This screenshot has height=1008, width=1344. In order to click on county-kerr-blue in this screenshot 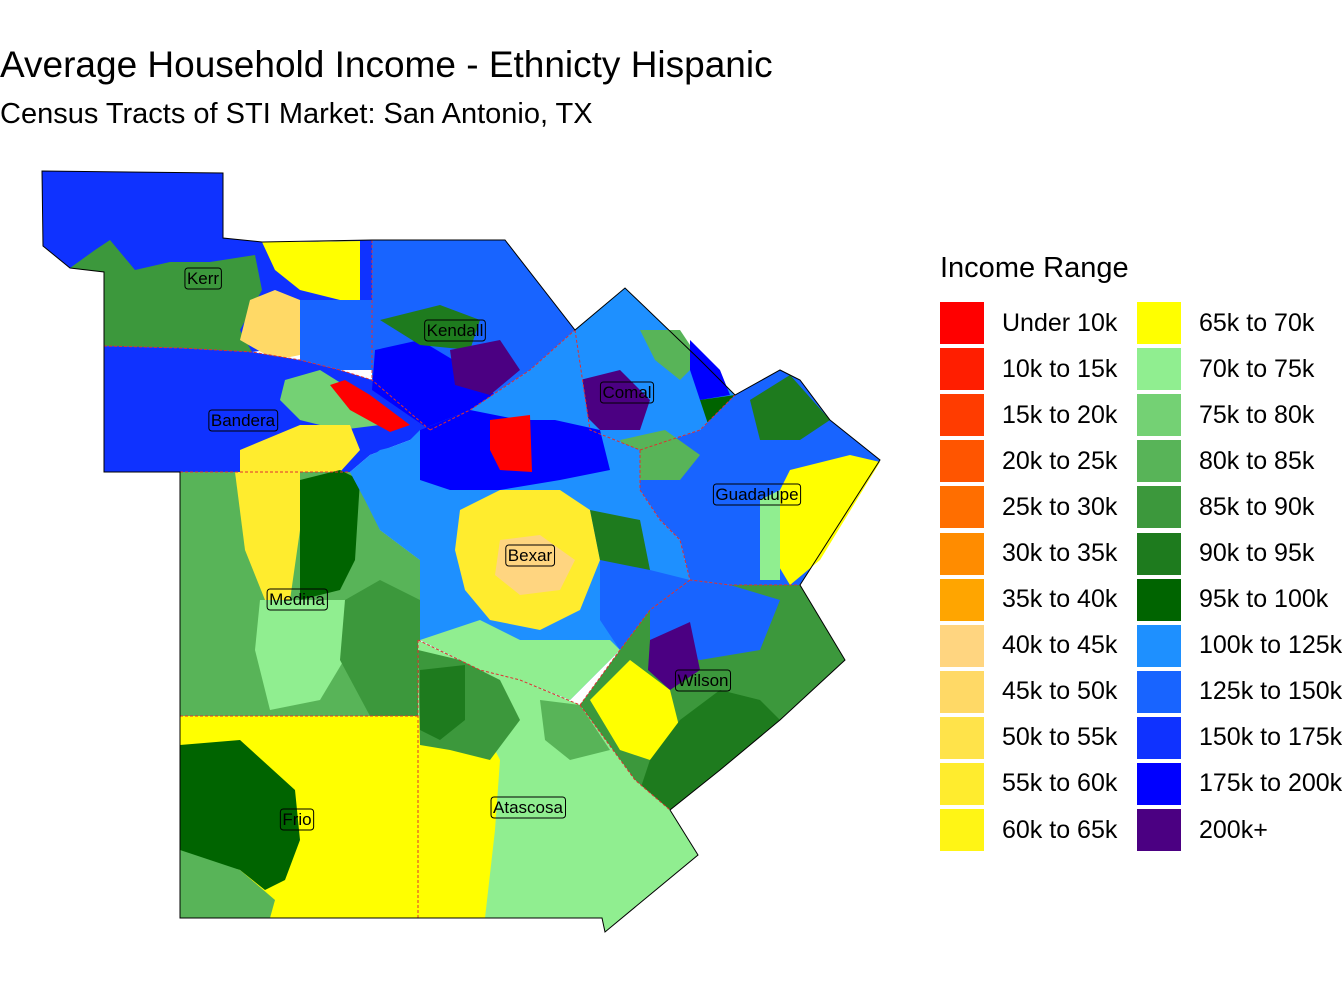, I will do `click(336, 335)`.